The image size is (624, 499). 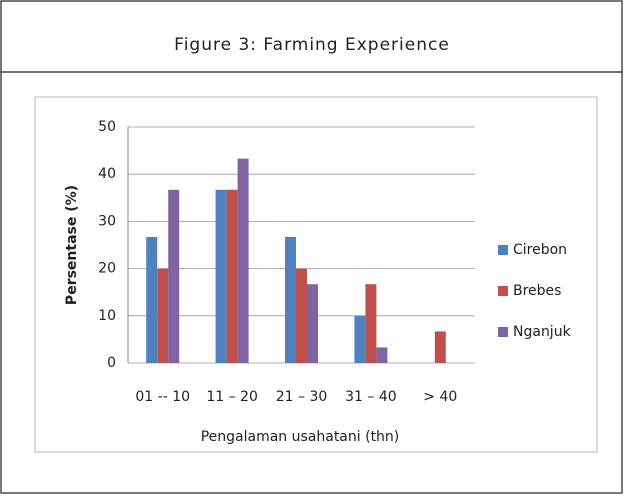 I want to click on legend-label: Cirebon, so click(x=540, y=250).